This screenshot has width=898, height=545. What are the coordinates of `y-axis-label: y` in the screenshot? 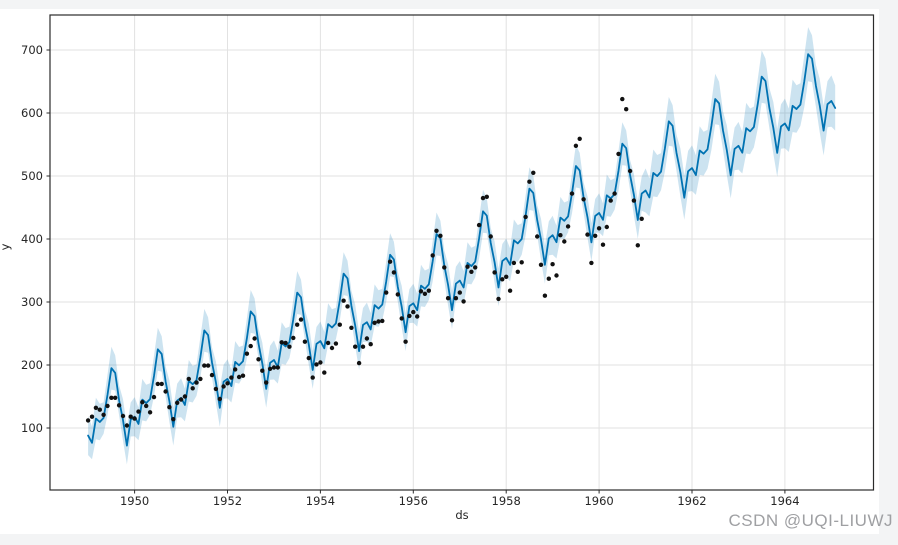 It's located at (6, 247).